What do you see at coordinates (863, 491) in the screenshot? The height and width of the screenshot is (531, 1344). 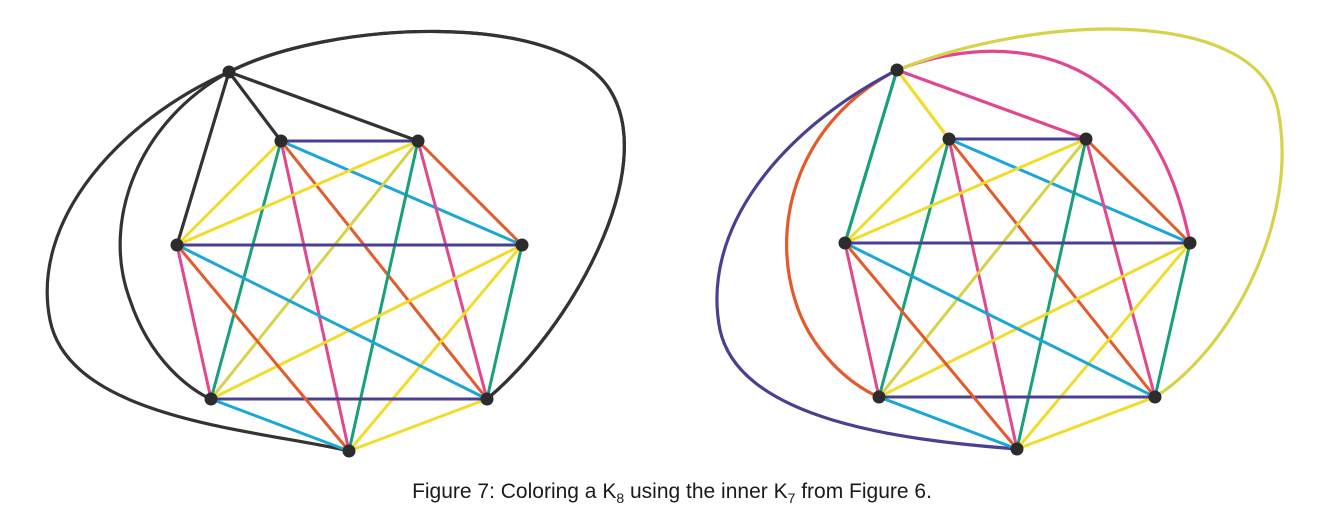 I see `caption-suffix: from Figure 6.` at bounding box center [863, 491].